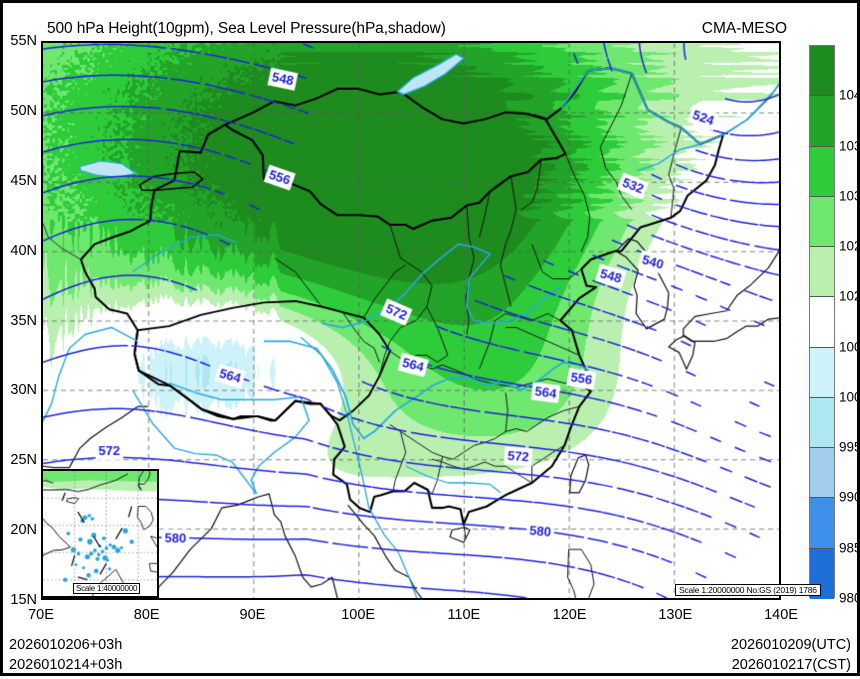 The width and height of the screenshot is (860, 679). I want to click on colorbar-label-1020: 1020, so click(849, 296).